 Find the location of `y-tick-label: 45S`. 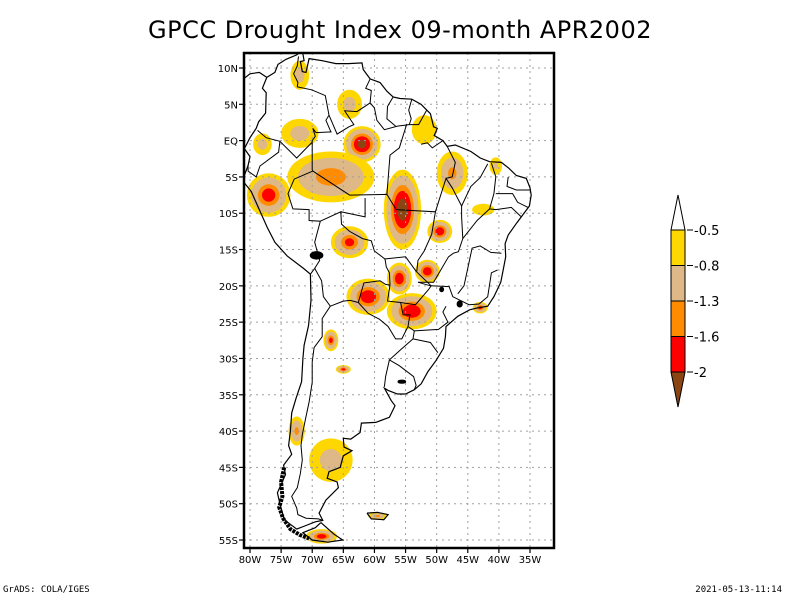

y-tick-label: 45S is located at coordinates (228, 468).